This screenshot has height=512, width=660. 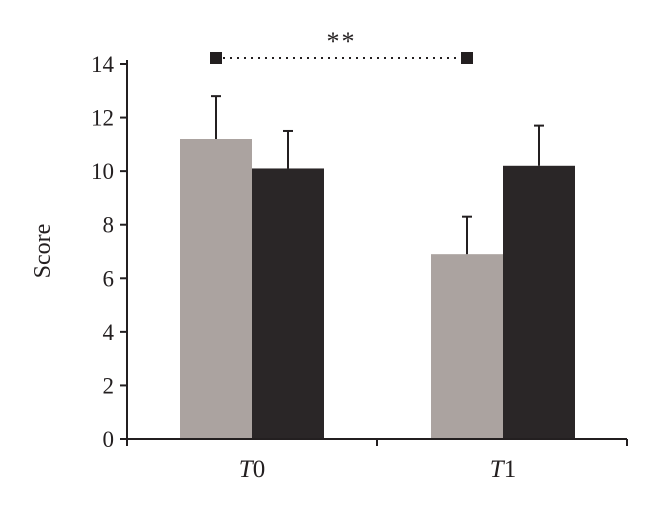 What do you see at coordinates (216, 289) in the screenshot?
I see `bar-s1-c1` at bounding box center [216, 289].